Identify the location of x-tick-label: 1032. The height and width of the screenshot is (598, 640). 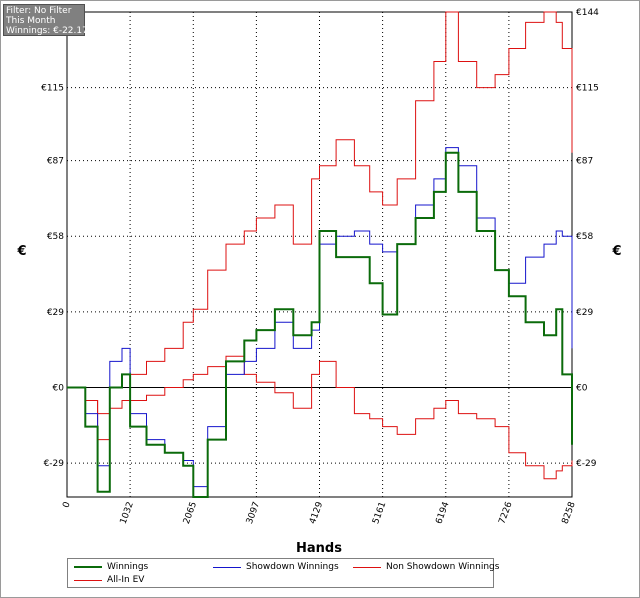
(127, 513).